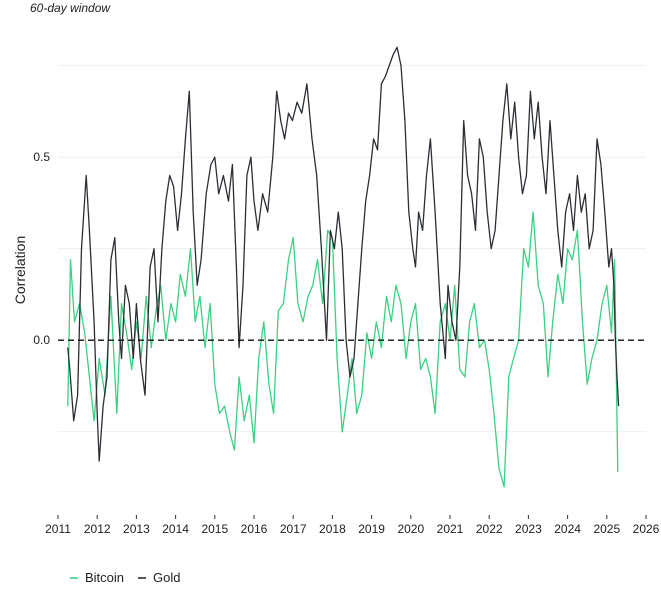 This screenshot has height=597, width=661. What do you see at coordinates (489, 529) in the screenshot?
I see `x-tick-label: 2022` at bounding box center [489, 529].